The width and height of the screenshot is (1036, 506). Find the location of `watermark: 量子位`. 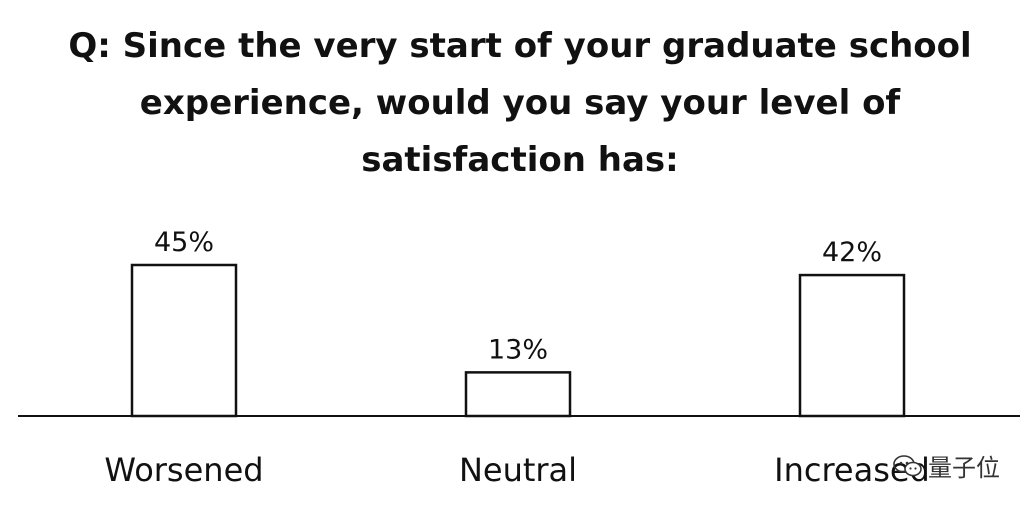

watermark: 量子位 is located at coordinates (946, 465).